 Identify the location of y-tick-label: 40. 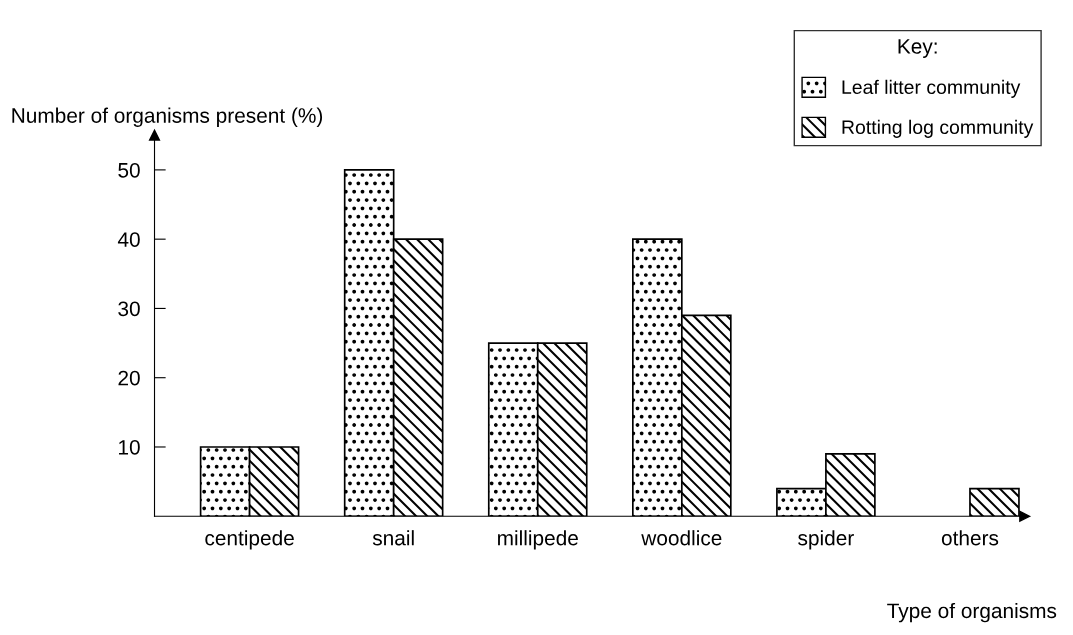
(128, 239).